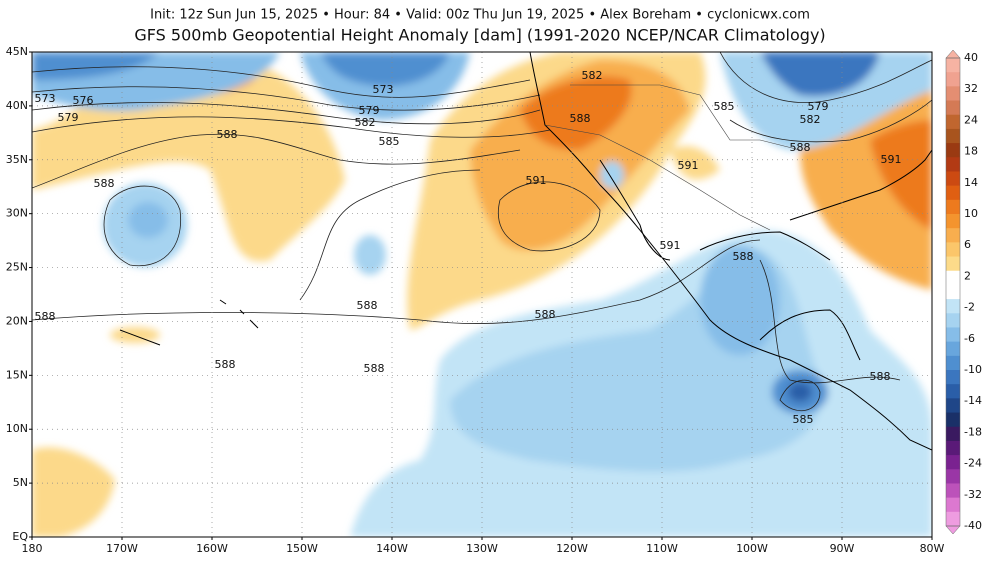  What do you see at coordinates (83, 100) in the screenshot?
I see `contour-label: 576` at bounding box center [83, 100].